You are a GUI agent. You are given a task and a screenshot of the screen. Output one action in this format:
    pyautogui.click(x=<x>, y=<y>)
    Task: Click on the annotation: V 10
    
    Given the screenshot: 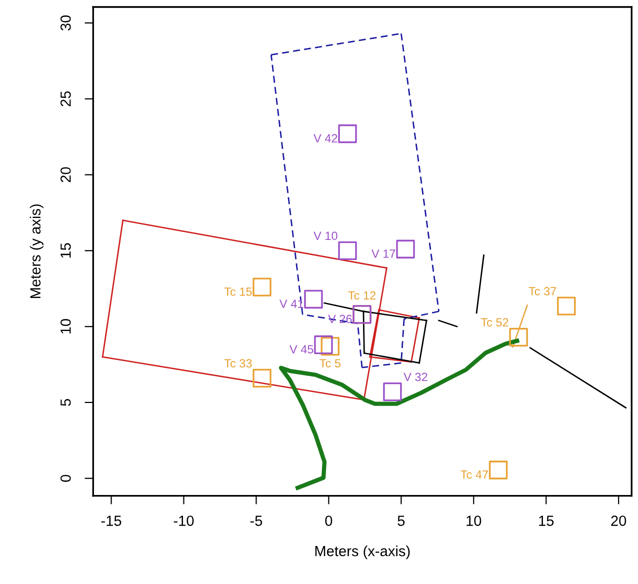 What is the action you would take?
    pyautogui.click(x=326, y=236)
    